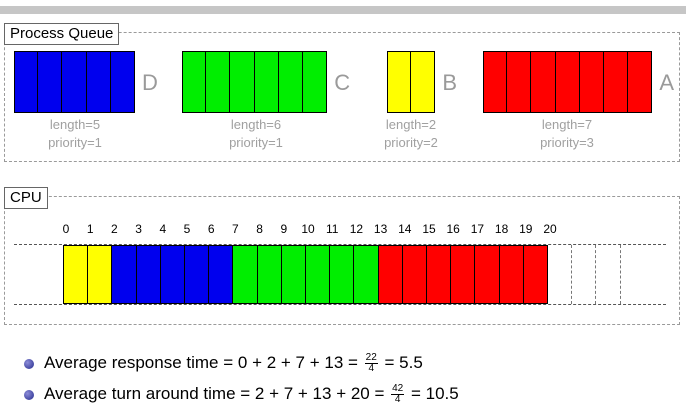  Describe the element at coordinates (90, 229) in the screenshot. I see `time-tick-label: 1` at that location.